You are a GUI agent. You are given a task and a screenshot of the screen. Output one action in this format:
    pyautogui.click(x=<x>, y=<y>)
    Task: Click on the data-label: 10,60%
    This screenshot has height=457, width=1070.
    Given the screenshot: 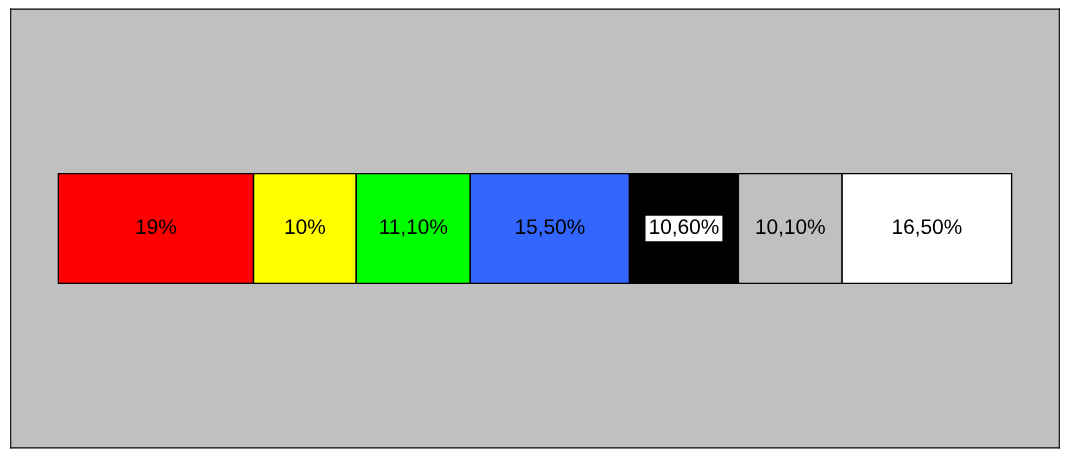 What is the action you would take?
    pyautogui.click(x=684, y=228)
    